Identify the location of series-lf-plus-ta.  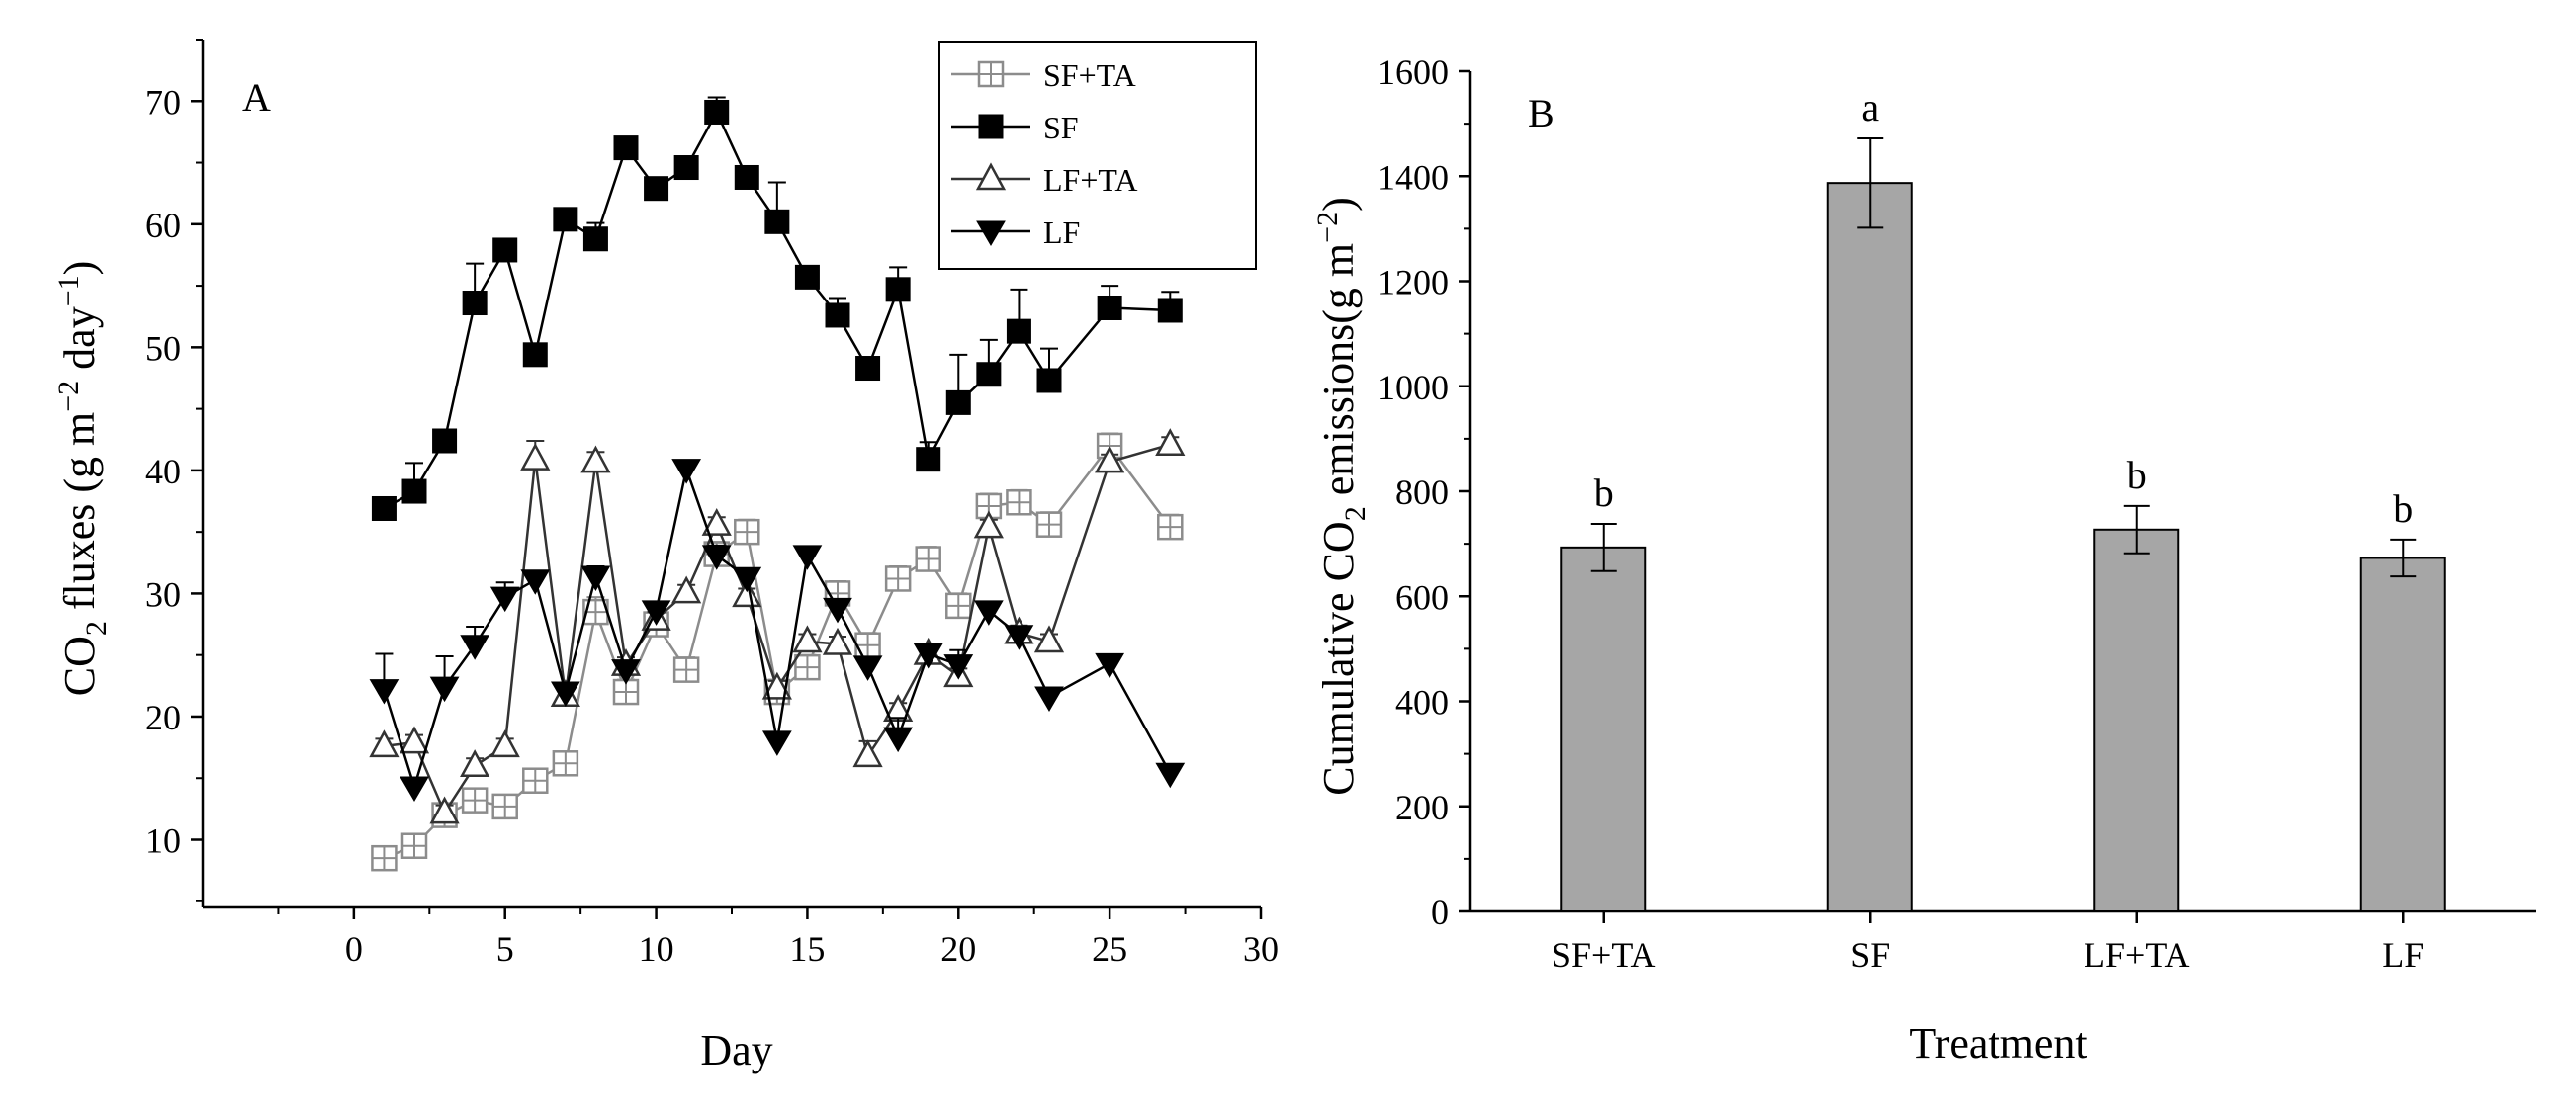
(777, 626).